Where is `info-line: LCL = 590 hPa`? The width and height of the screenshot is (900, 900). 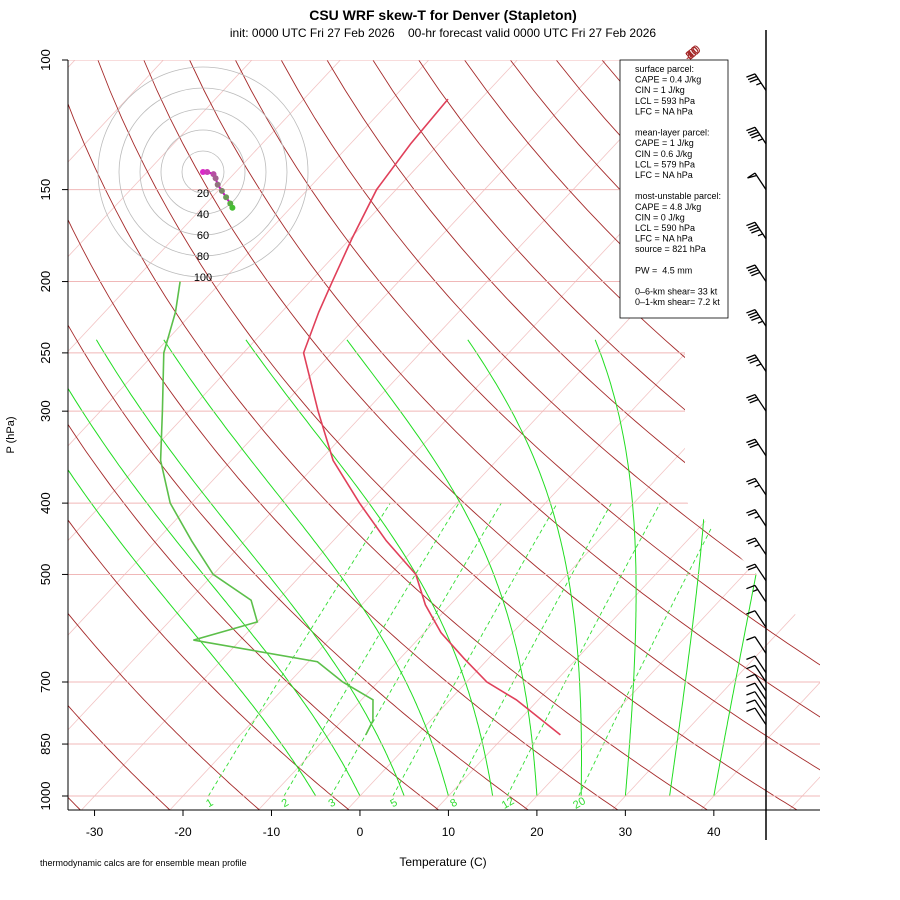 info-line: LCL = 590 hPa is located at coordinates (665, 228).